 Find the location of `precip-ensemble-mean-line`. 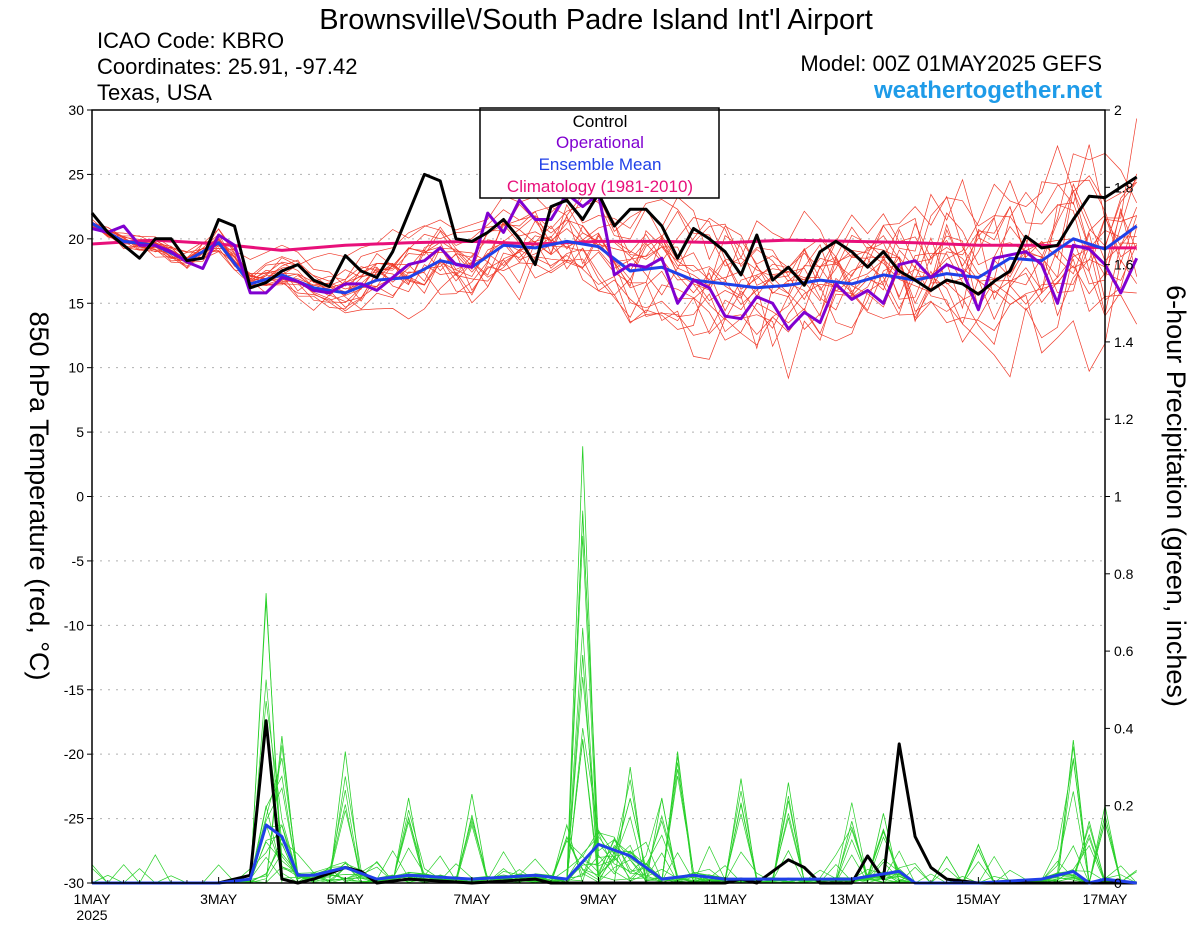

precip-ensemble-mean-line is located at coordinates (614, 854).